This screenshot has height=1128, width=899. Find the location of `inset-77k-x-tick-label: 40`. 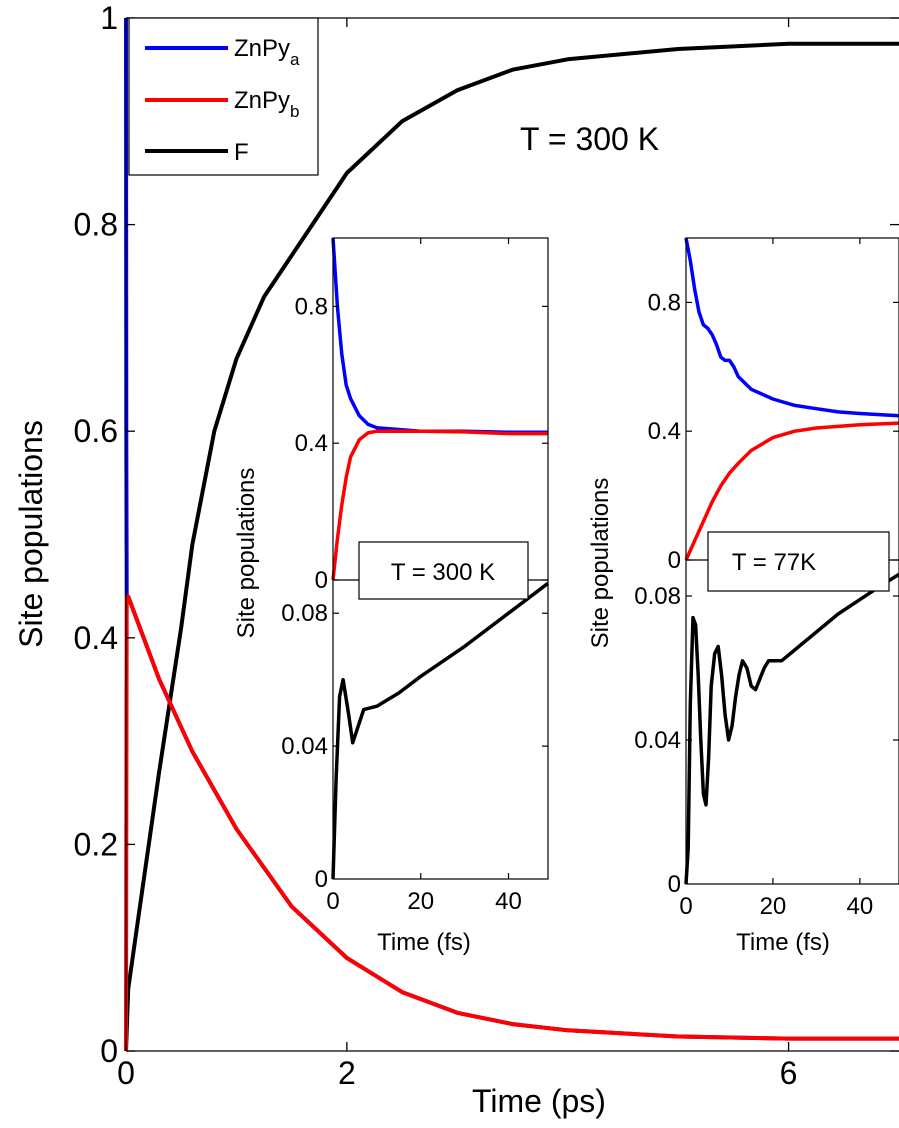

inset-77k-x-tick-label: 40 is located at coordinates (860, 906).